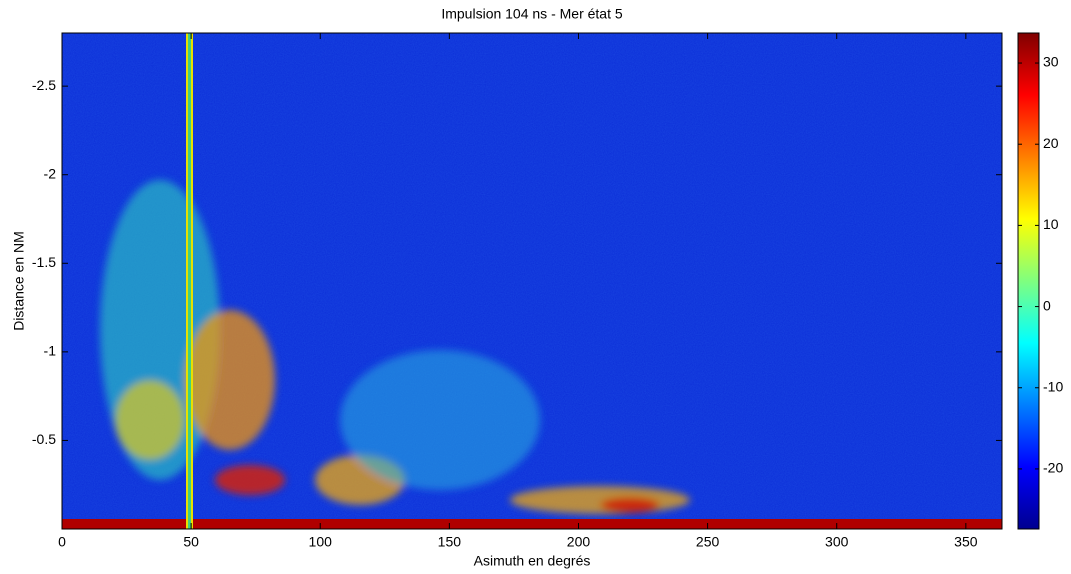 The image size is (1071, 574). What do you see at coordinates (966, 542) in the screenshot?
I see `x-tick-label: 350` at bounding box center [966, 542].